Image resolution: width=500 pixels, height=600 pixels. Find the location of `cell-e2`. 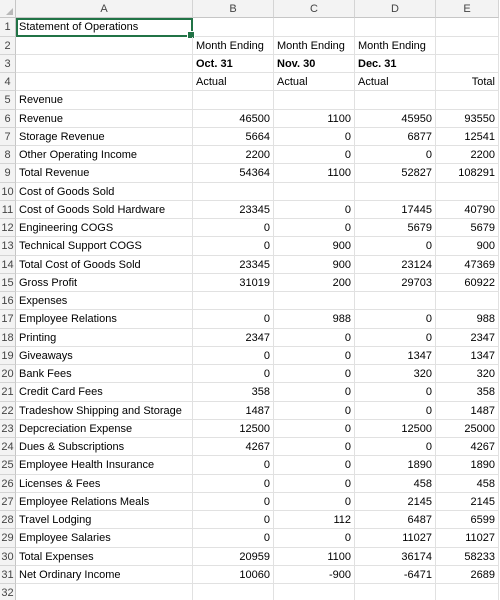

cell-e2 is located at coordinates (467, 45).